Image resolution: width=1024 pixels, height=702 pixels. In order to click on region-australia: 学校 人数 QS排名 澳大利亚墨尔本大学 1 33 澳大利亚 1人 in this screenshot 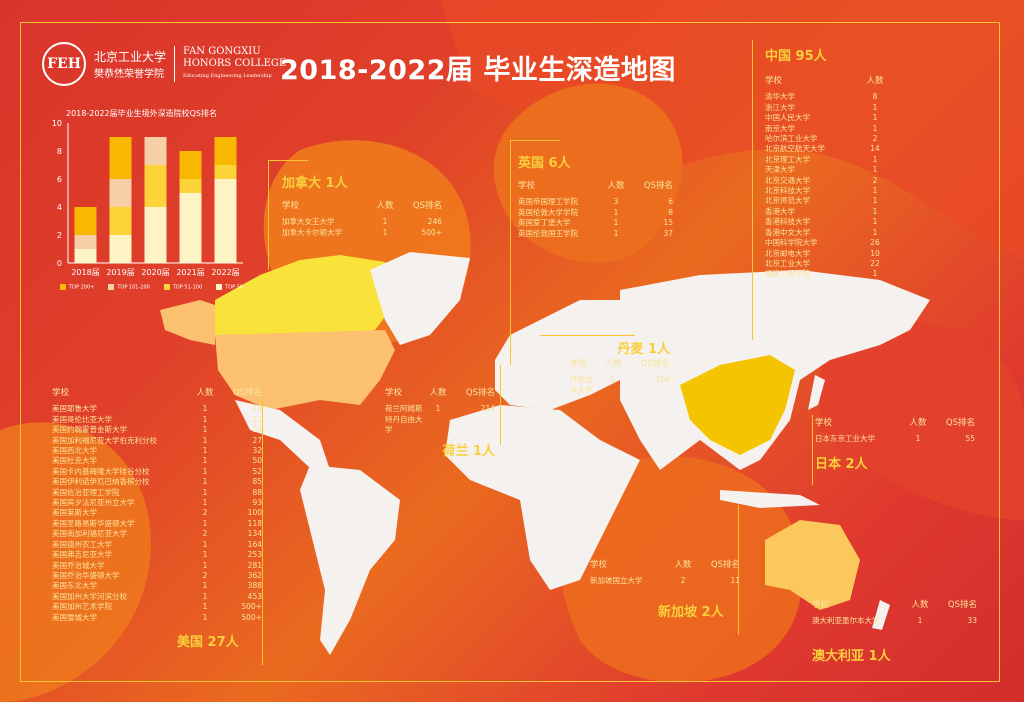, I will do `click(894, 632)`.